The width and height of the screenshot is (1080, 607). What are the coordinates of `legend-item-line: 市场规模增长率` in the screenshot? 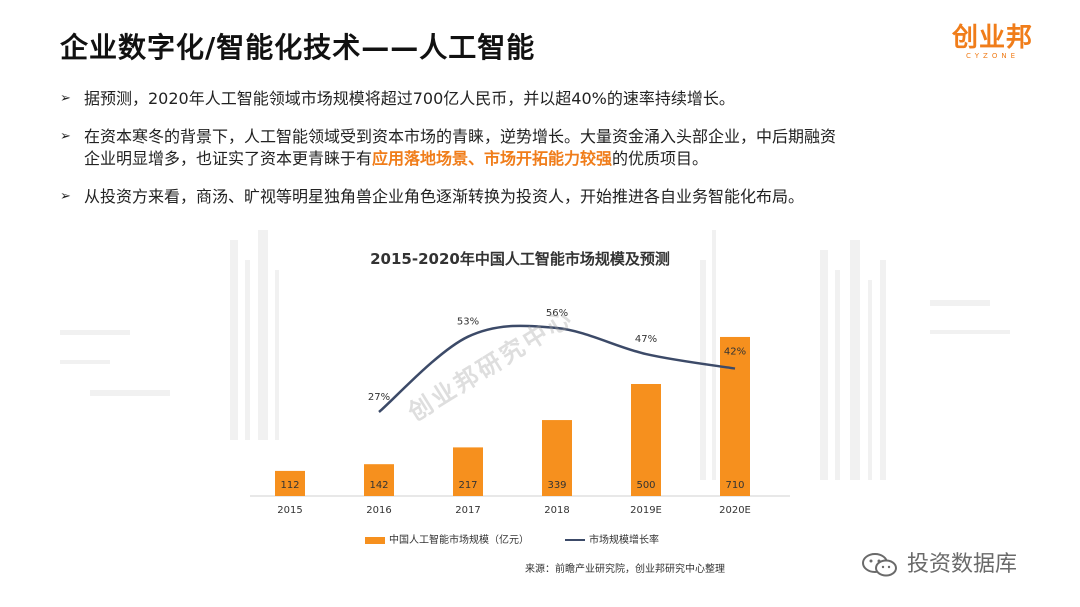 It's located at (612, 538).